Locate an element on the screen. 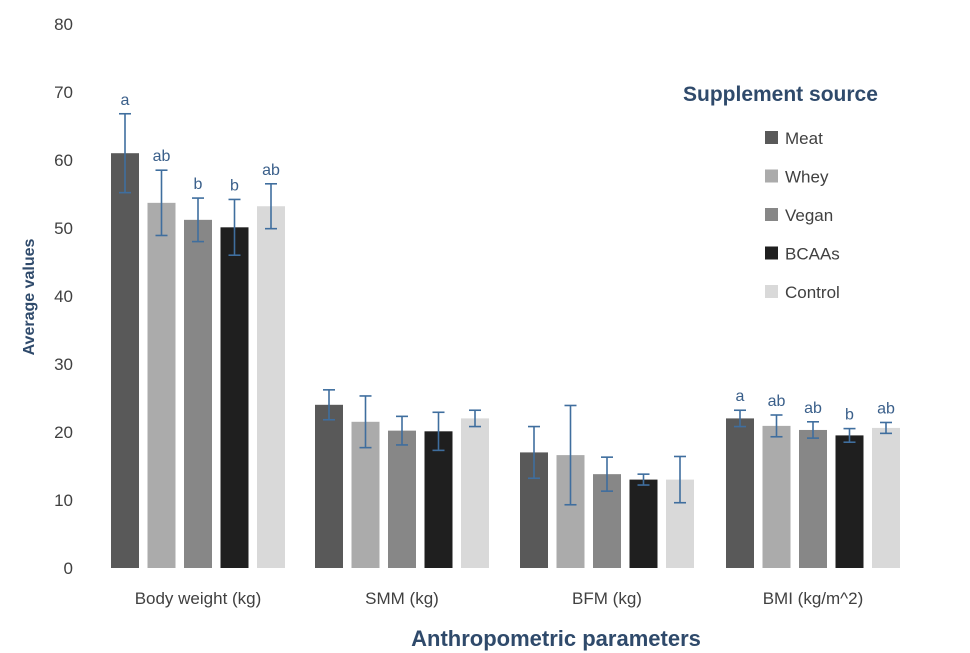  y-tick-label: 30 is located at coordinates (63, 364).